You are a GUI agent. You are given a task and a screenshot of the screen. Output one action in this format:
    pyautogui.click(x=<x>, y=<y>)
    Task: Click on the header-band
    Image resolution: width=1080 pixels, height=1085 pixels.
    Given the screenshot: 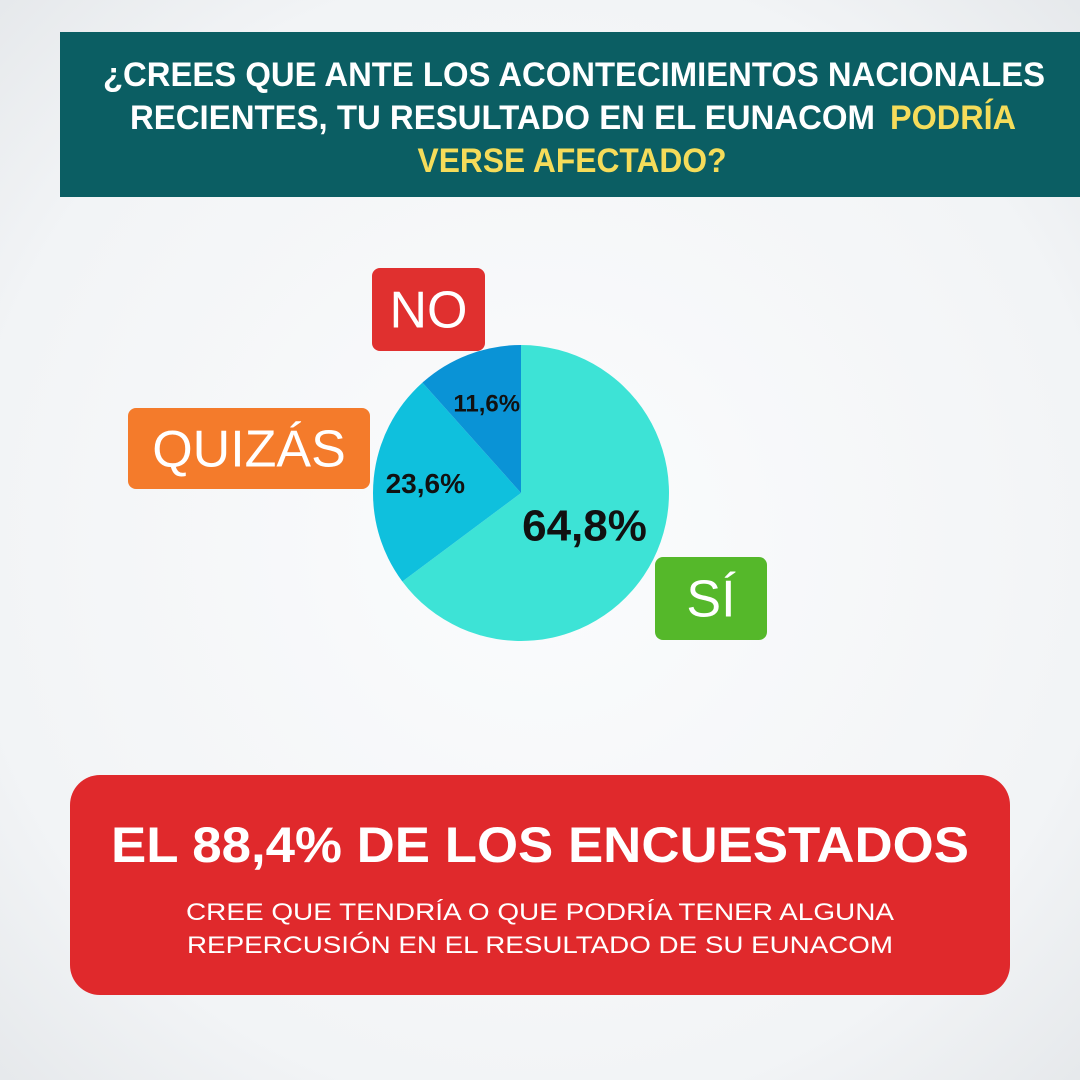 What is the action you would take?
    pyautogui.click(x=570, y=114)
    